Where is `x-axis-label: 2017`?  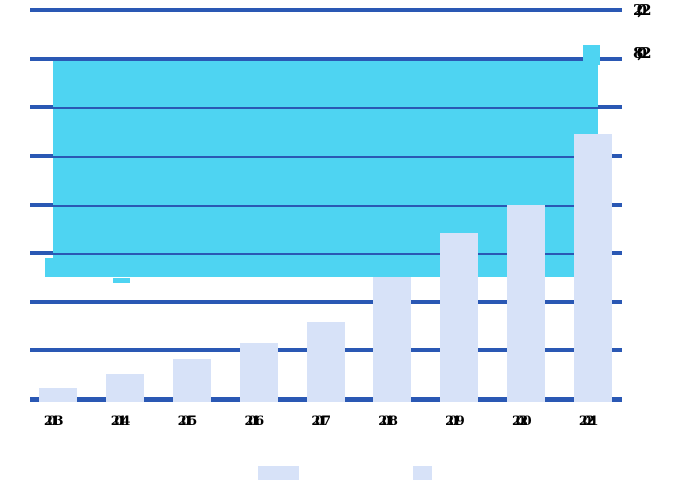 x-axis-label: 2017 is located at coordinates (321, 421).